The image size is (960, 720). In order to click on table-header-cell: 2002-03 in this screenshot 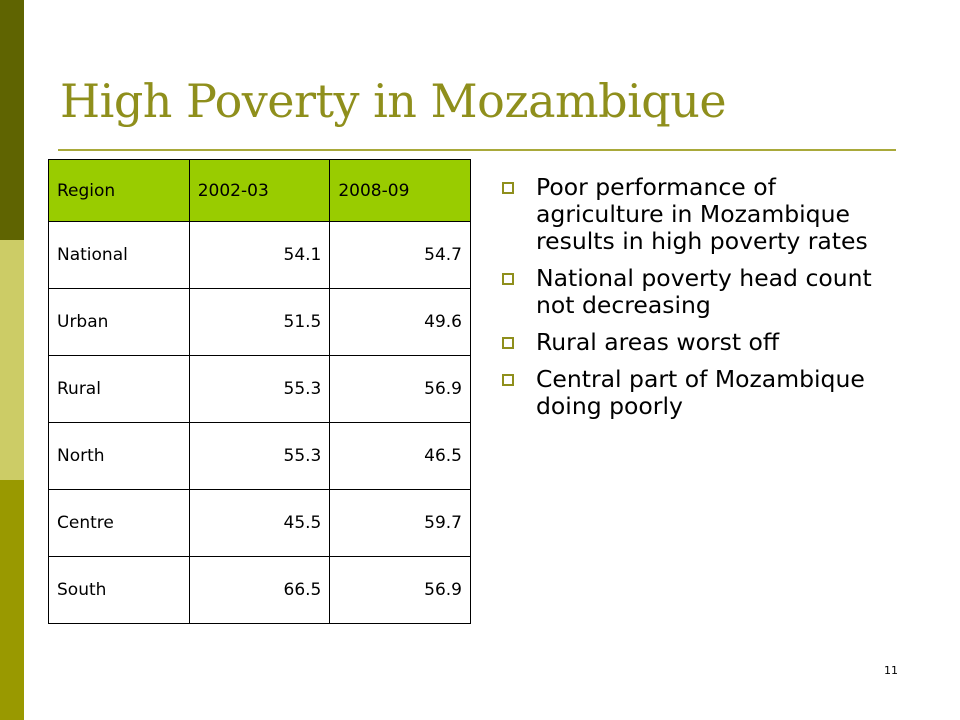, I will do `click(259, 190)`.